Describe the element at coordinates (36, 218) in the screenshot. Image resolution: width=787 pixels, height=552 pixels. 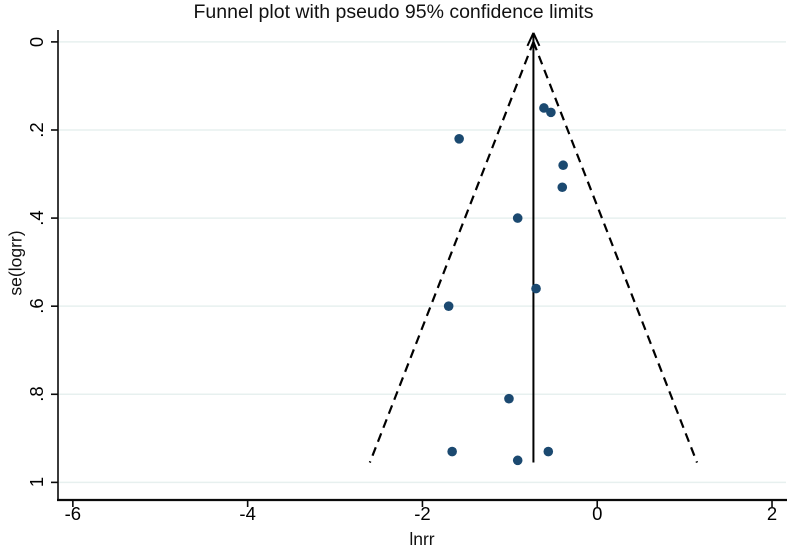
I see `y-tick-label: .4` at that location.